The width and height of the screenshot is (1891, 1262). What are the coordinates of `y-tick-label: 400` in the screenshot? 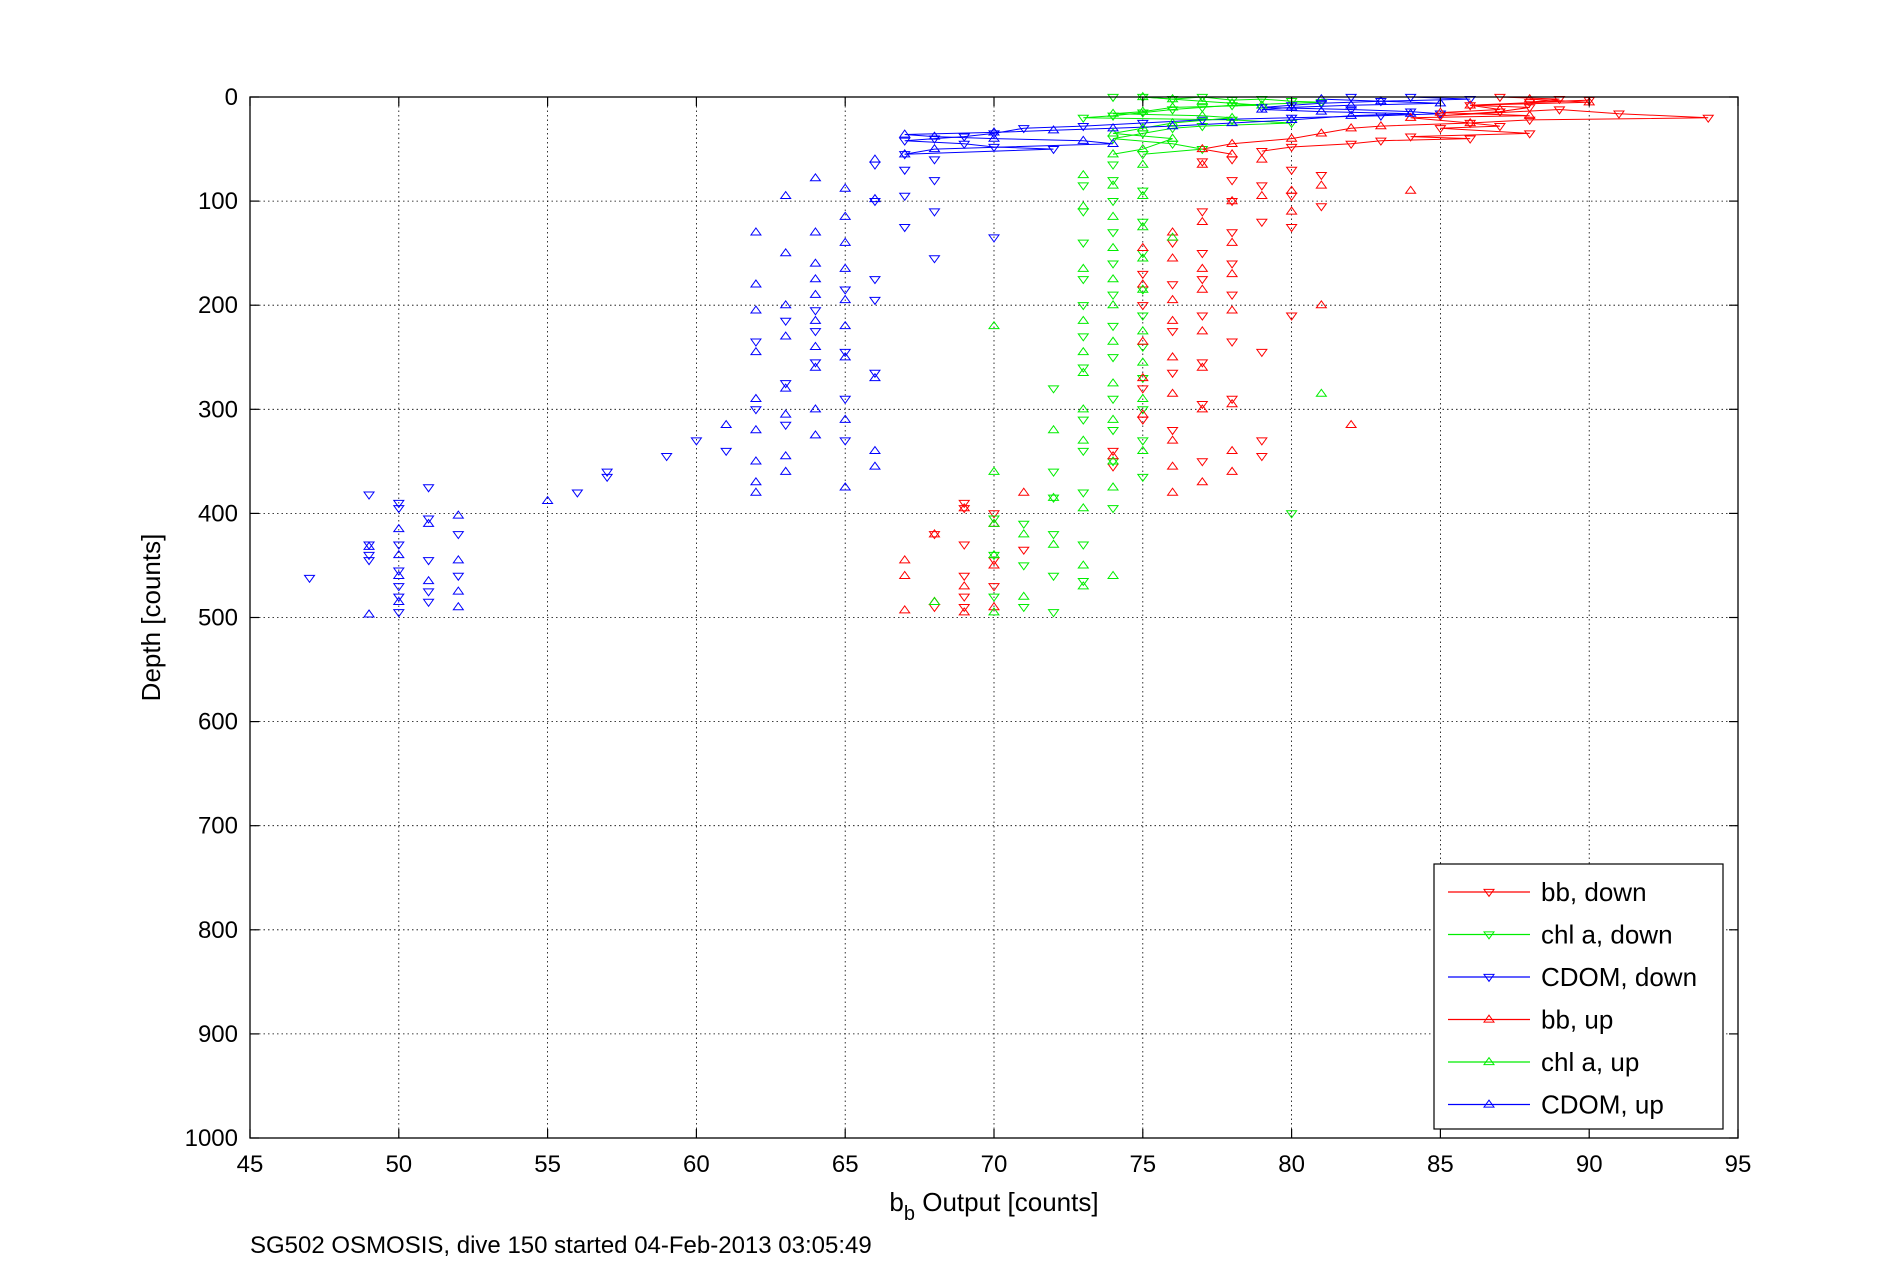 It's located at (218, 513).